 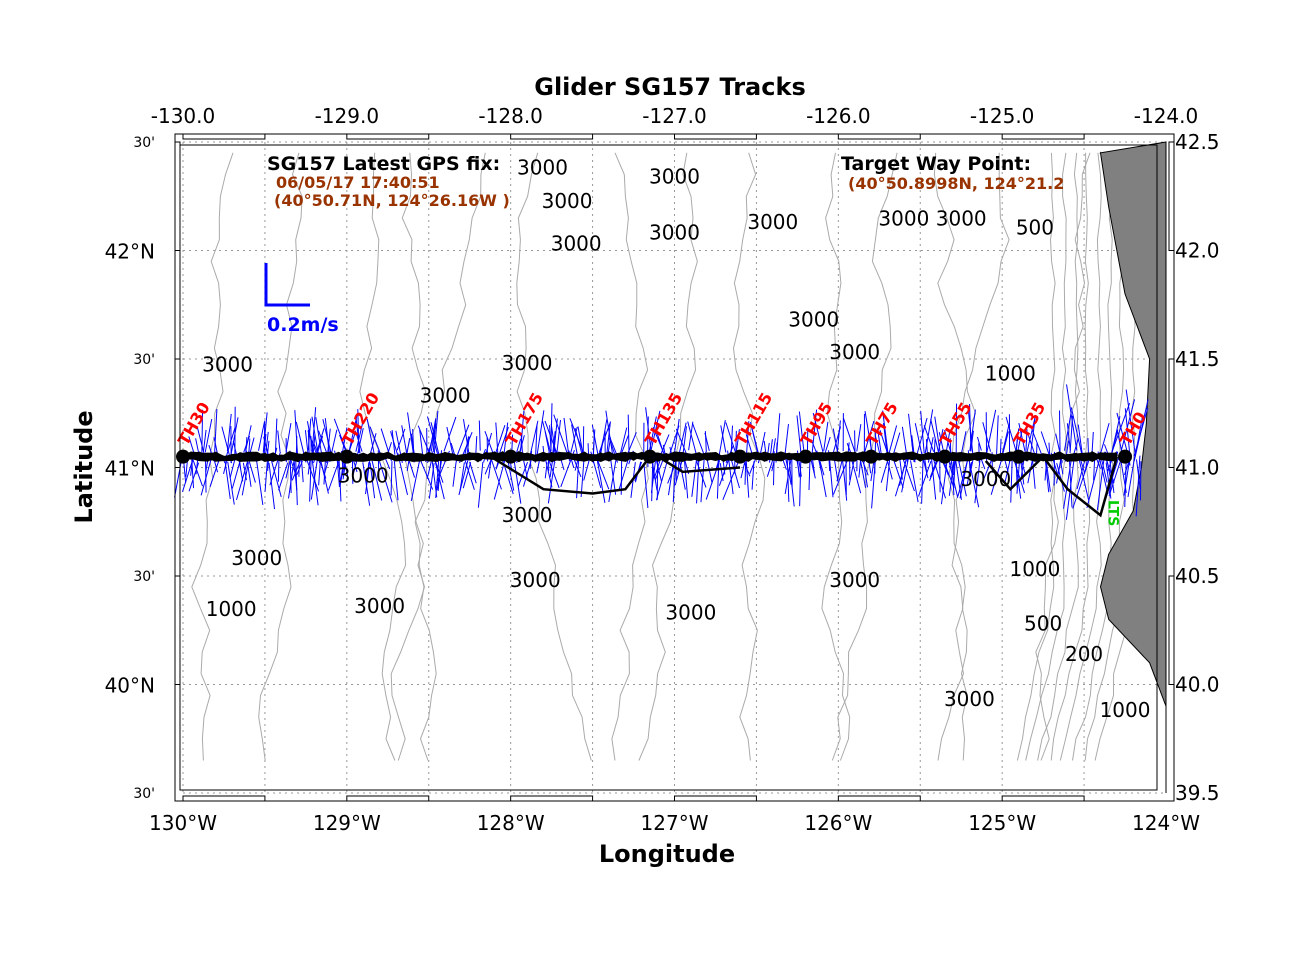 I want to click on contour-label: 500, so click(x=1035, y=228).